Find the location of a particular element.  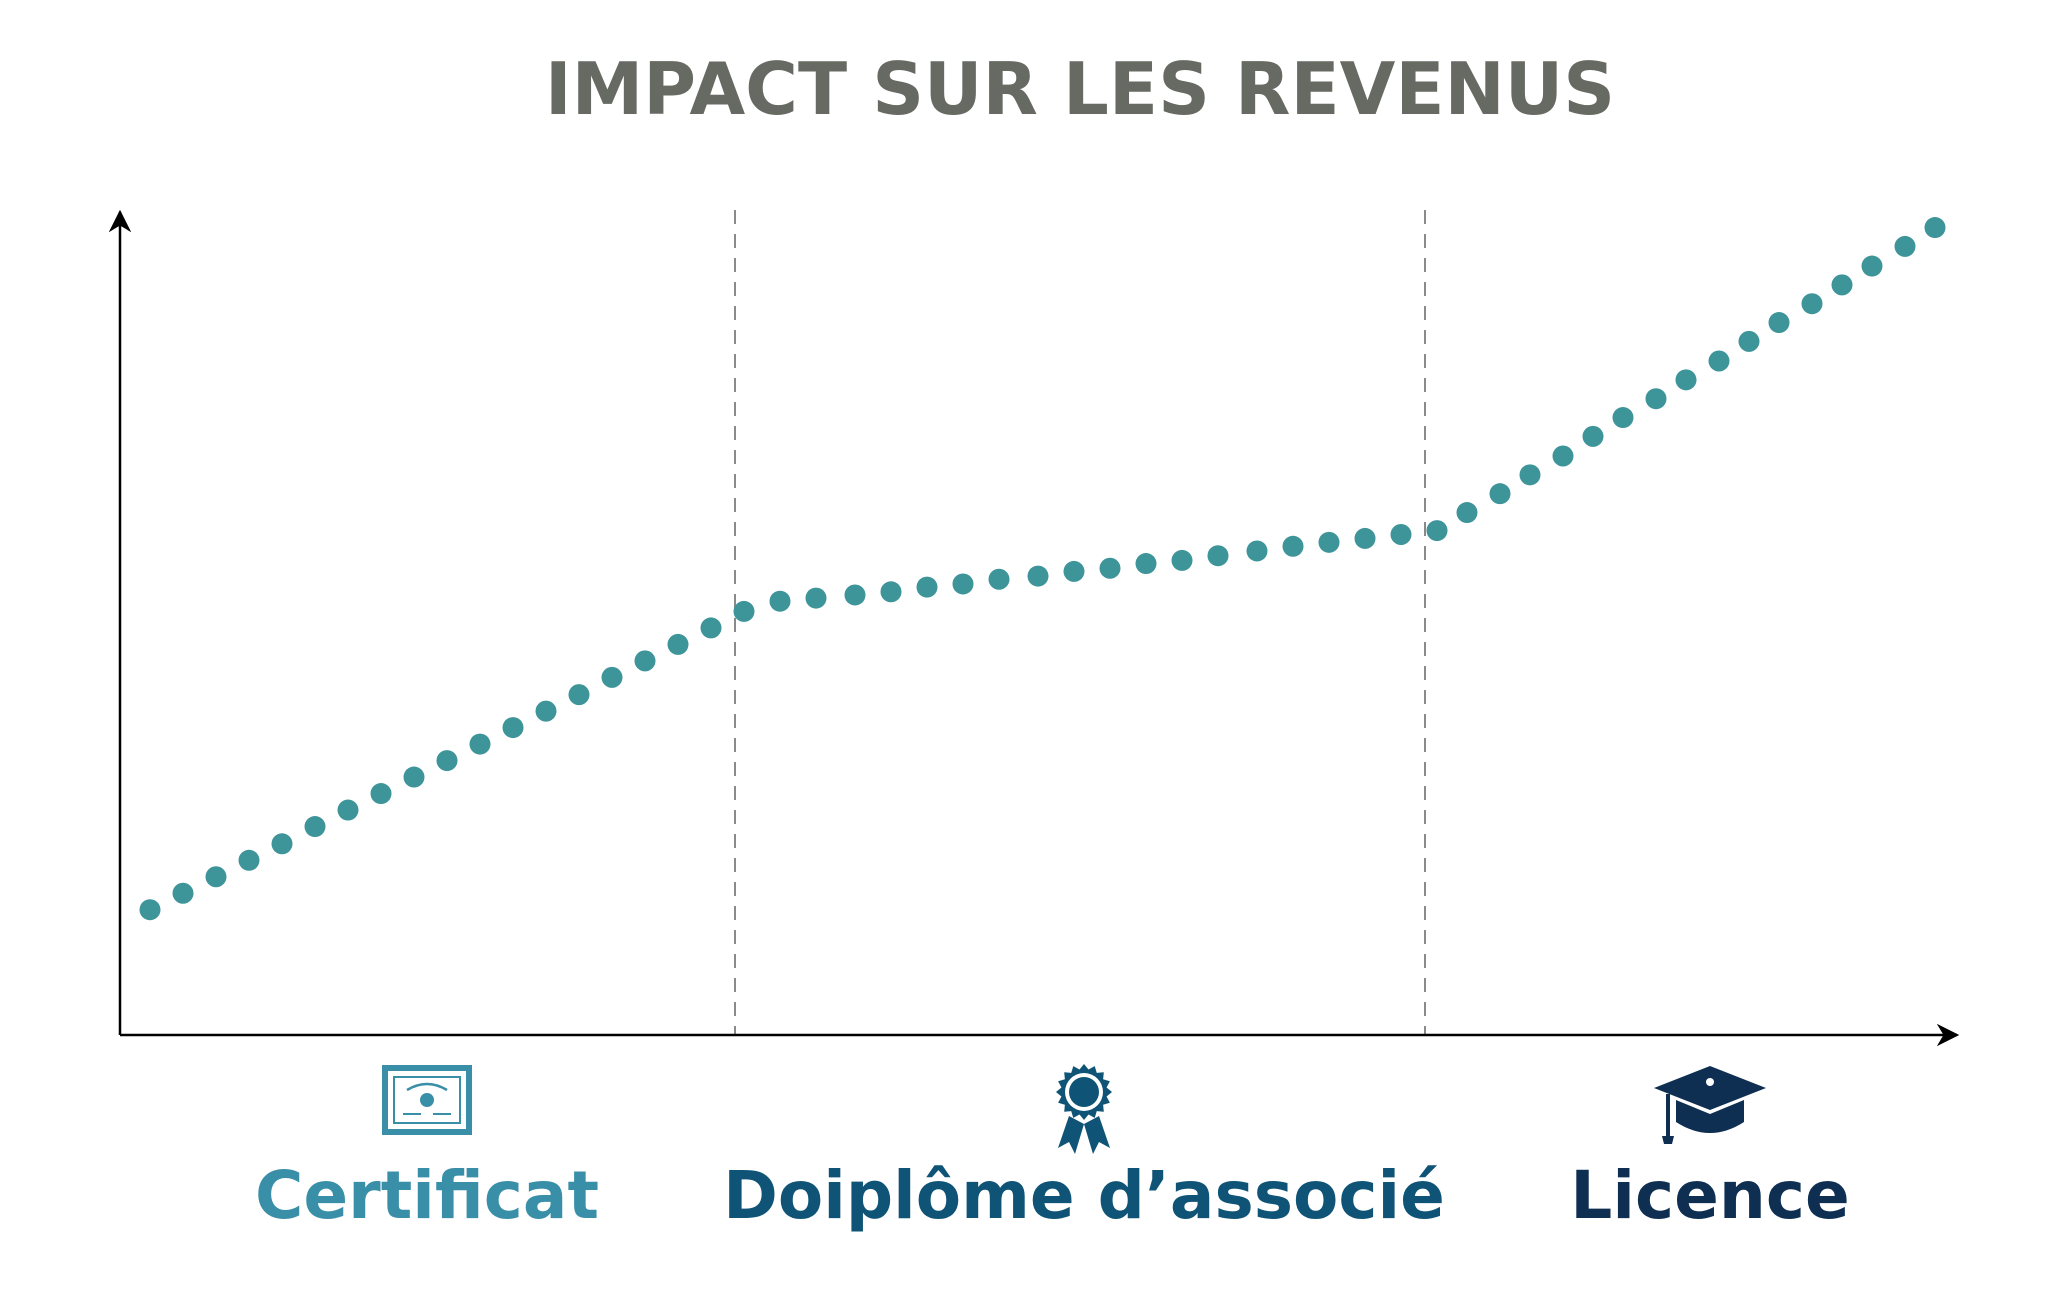

graduation-cap-icon is located at coordinates (1710, 1105).